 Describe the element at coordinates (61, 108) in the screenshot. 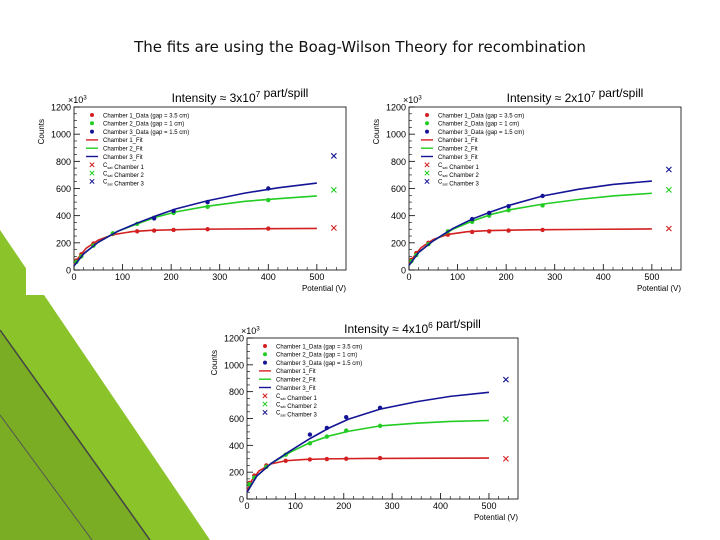

I see `y-tick-label: 1200` at that location.